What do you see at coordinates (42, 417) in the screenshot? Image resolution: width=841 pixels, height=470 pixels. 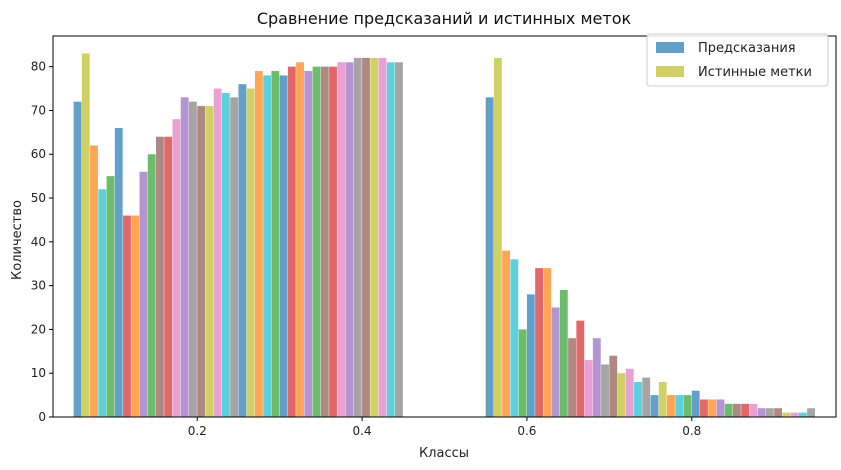 I see `y-tick-label-0: 0` at bounding box center [42, 417].